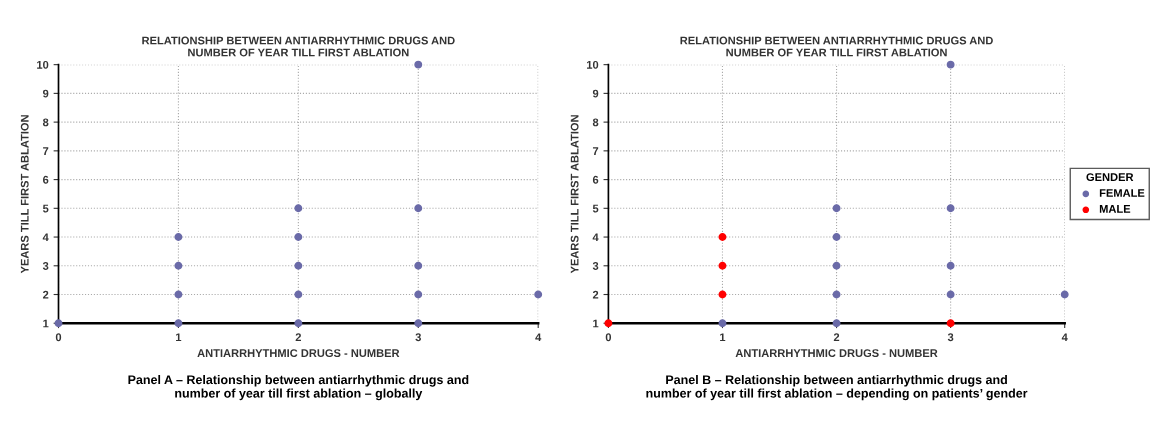  I want to click on legend-label: FEMALE, so click(1122, 193).